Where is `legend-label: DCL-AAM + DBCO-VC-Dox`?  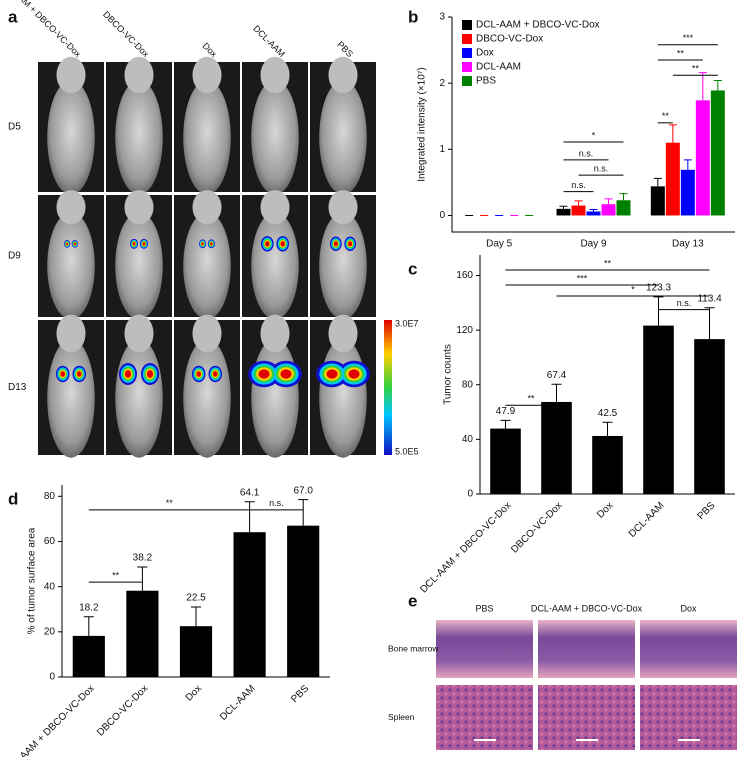 legend-label: DCL-AAM + DBCO-VC-Dox is located at coordinates (538, 25).